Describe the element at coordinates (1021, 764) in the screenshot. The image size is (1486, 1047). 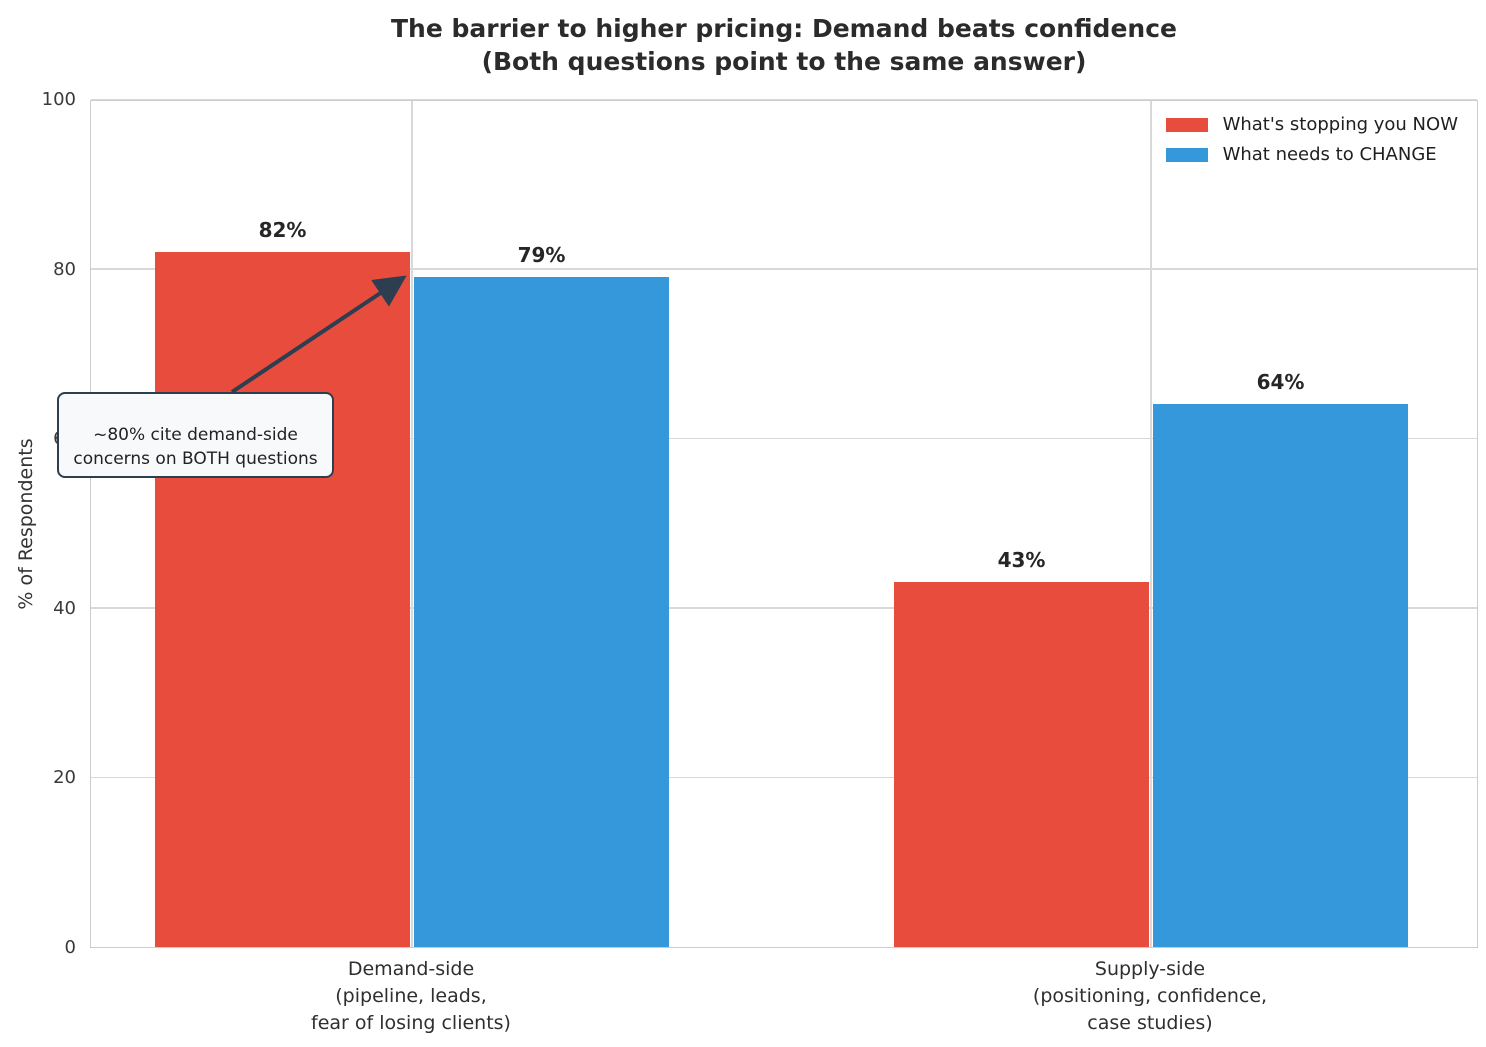
I see `bar-series0-cat1` at that location.